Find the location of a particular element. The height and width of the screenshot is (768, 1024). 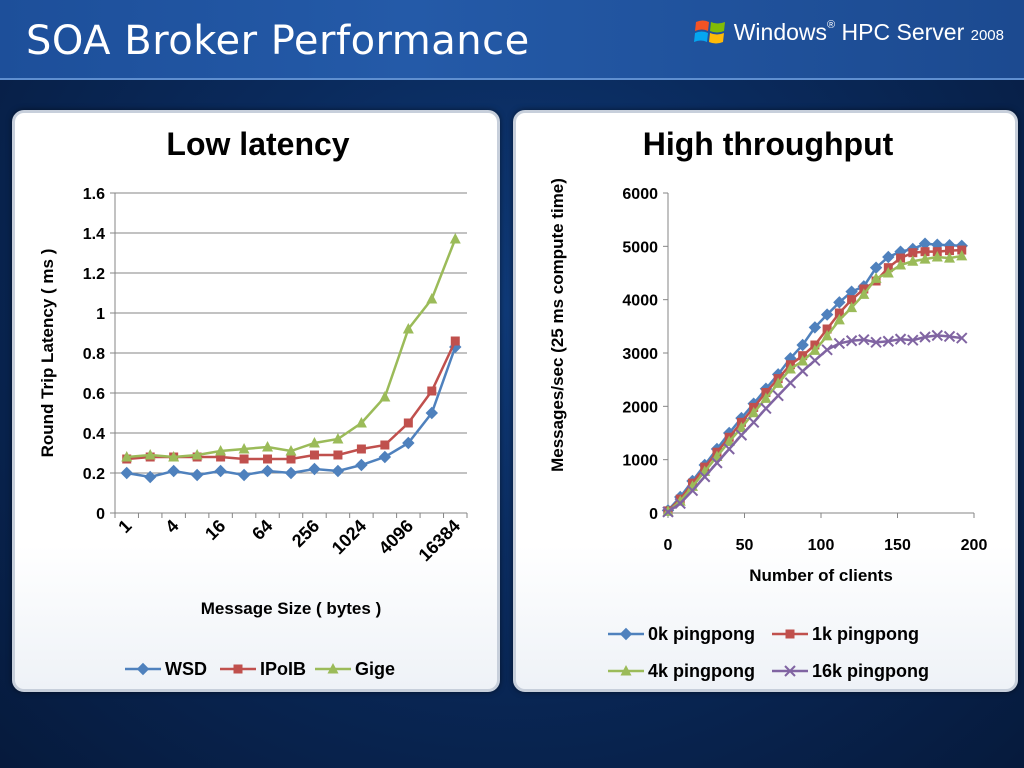

y-tick-label: 0.6 is located at coordinates (94, 394).